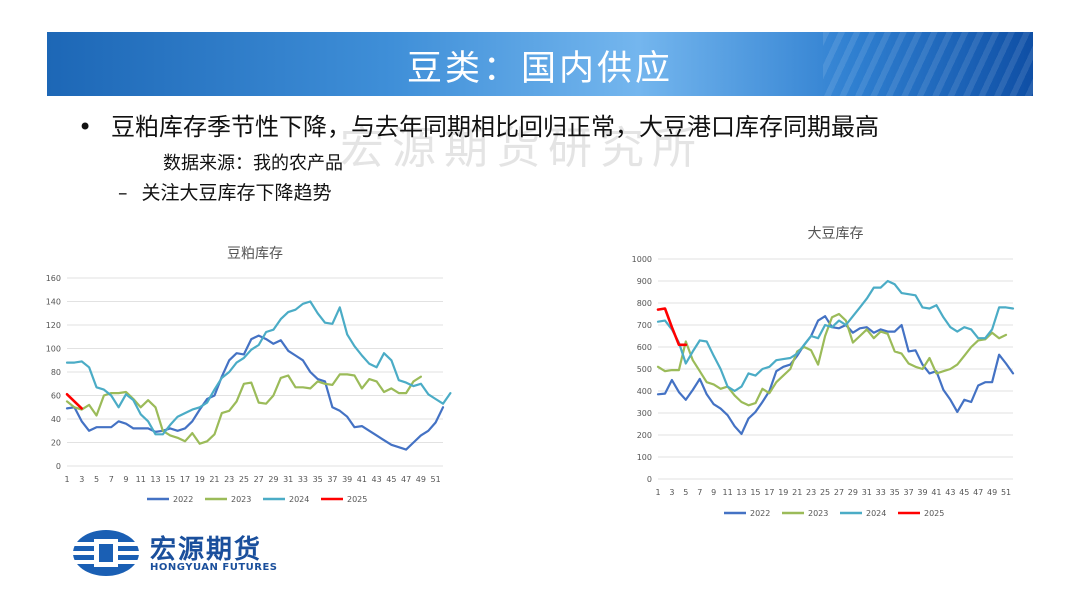 This screenshot has height=608, width=1080. I want to click on bullet-main-text: 豆粕库存季节性下降，与去年同期相比回归正常，大豆港口库存同期最高, so click(495, 127).